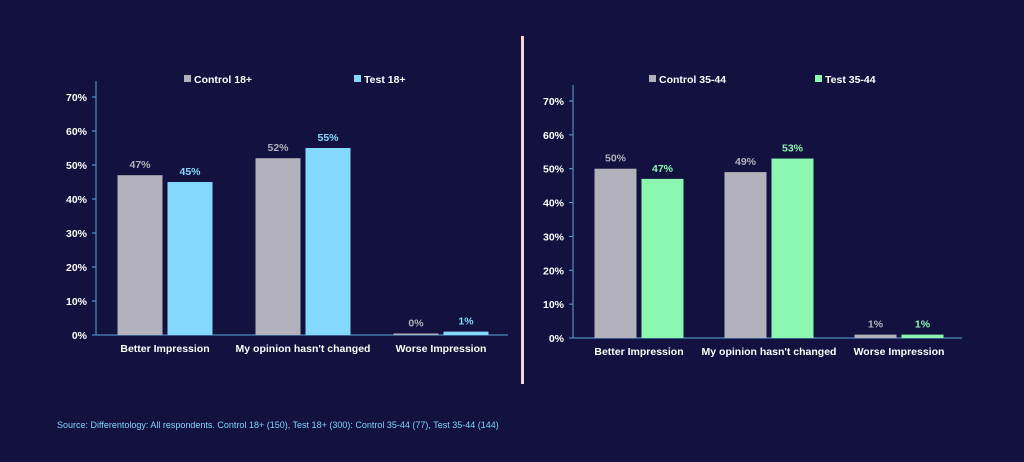 This screenshot has width=1024, height=462. Describe the element at coordinates (416, 324) in the screenshot. I see `data-label: 0%` at that location.